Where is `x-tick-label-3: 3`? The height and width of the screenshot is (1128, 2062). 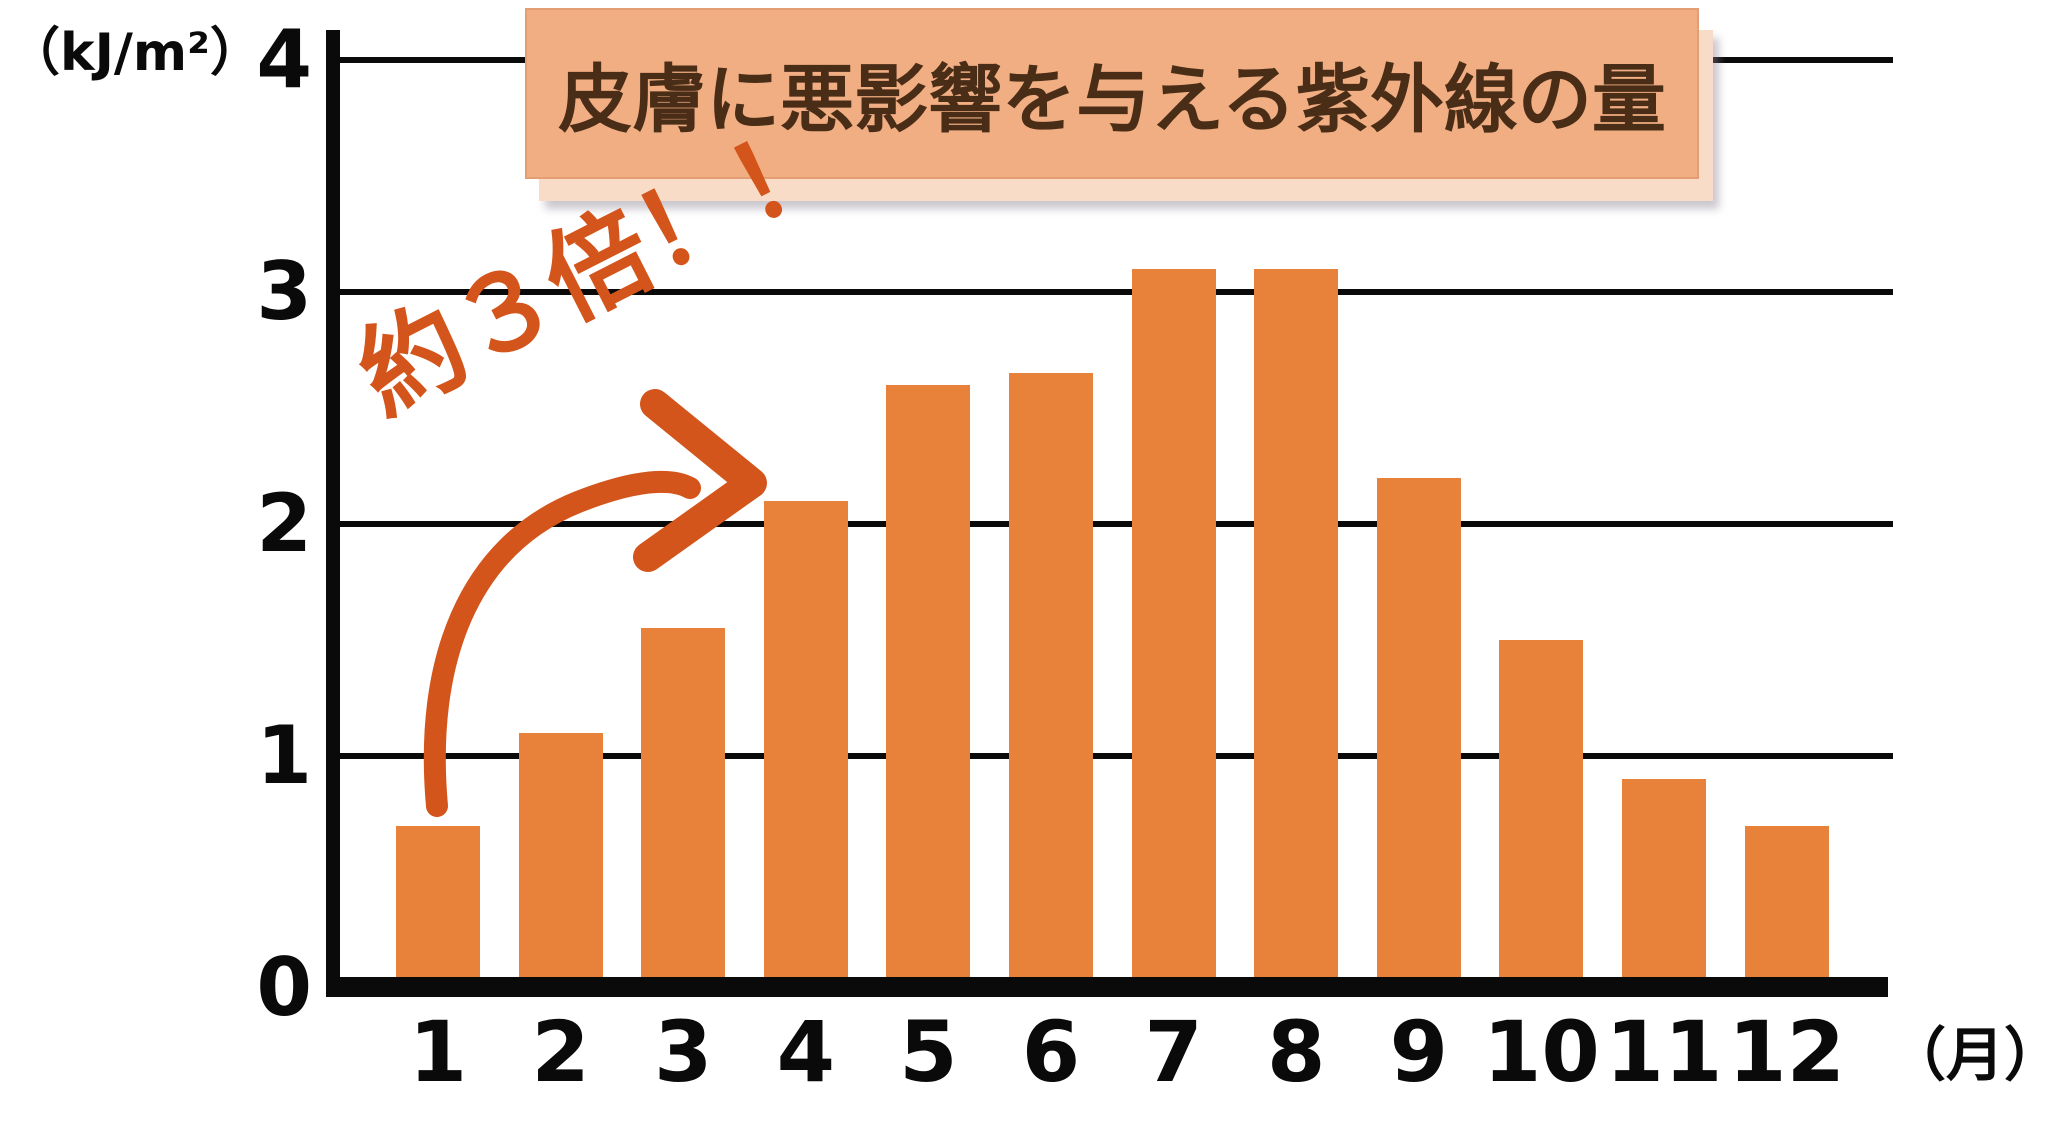
x-tick-label-3: 3 is located at coordinates (683, 1052).